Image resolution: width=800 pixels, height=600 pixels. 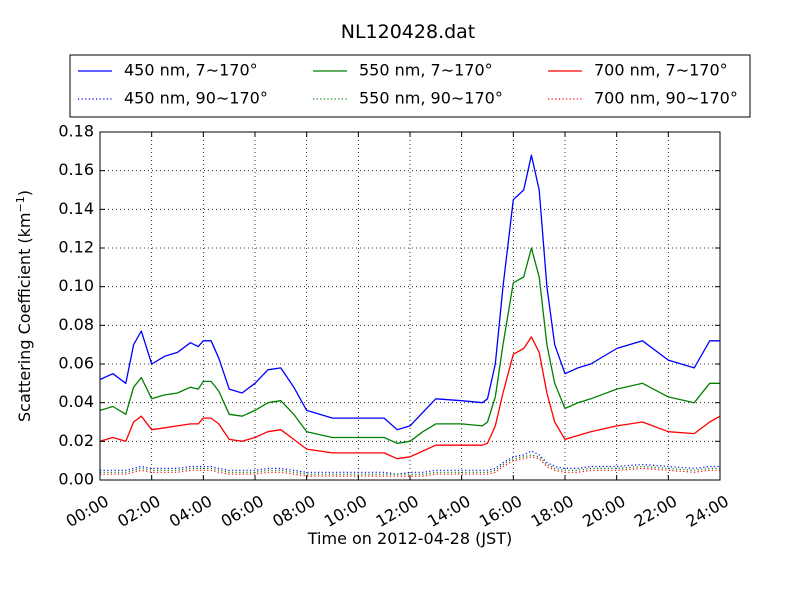 I want to click on x-tick-label: 24:00, so click(x=707, y=511).